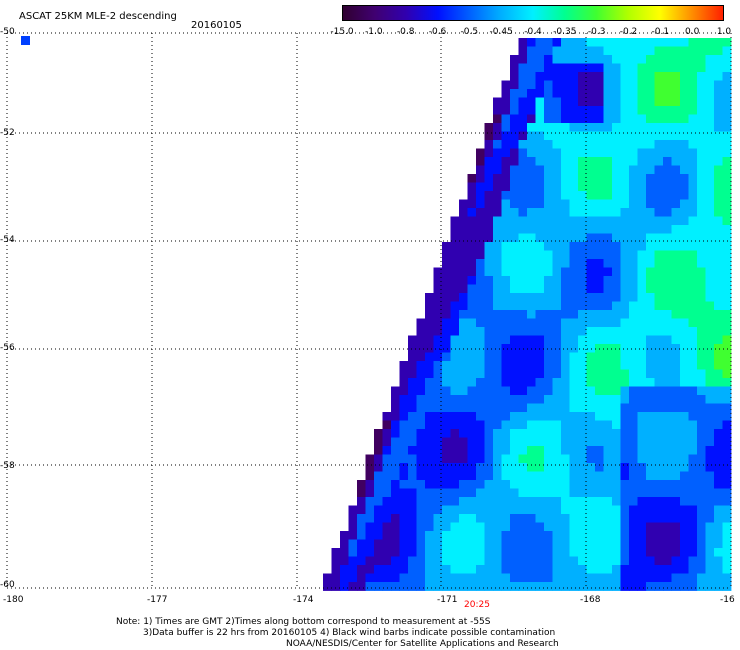 The width and height of the screenshot is (740, 650). I want to click on y-tick-label: -58, so click(7, 466).